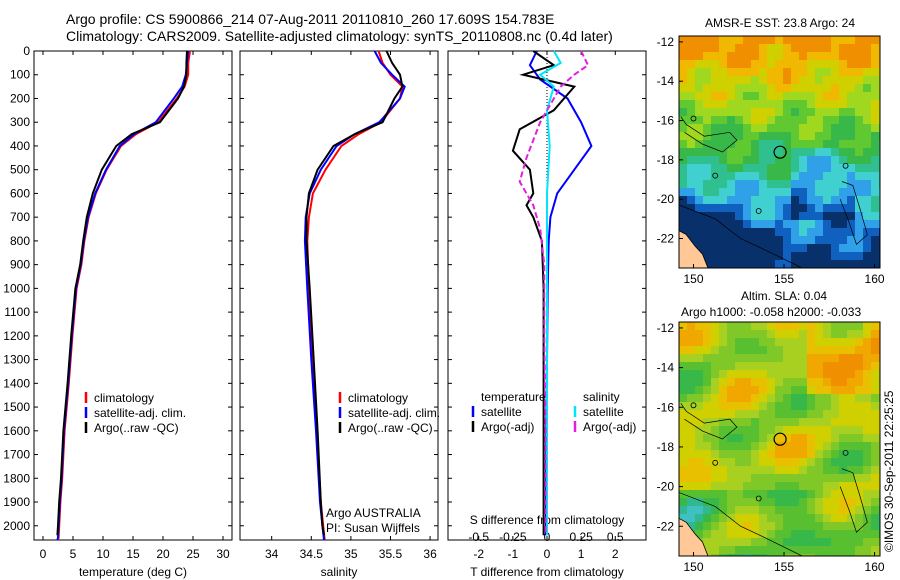 The width and height of the screenshot is (900, 580). What do you see at coordinates (784, 567) in the screenshot?
I see `map_sla-lon-label: 155` at bounding box center [784, 567].